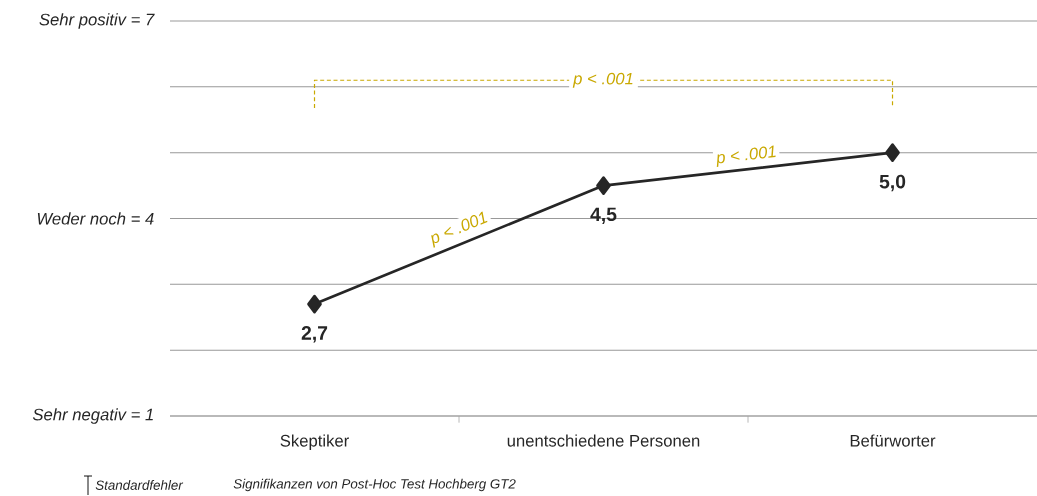 This screenshot has height=496, width=1037. I want to click on data-label: 2,7, so click(314, 334).